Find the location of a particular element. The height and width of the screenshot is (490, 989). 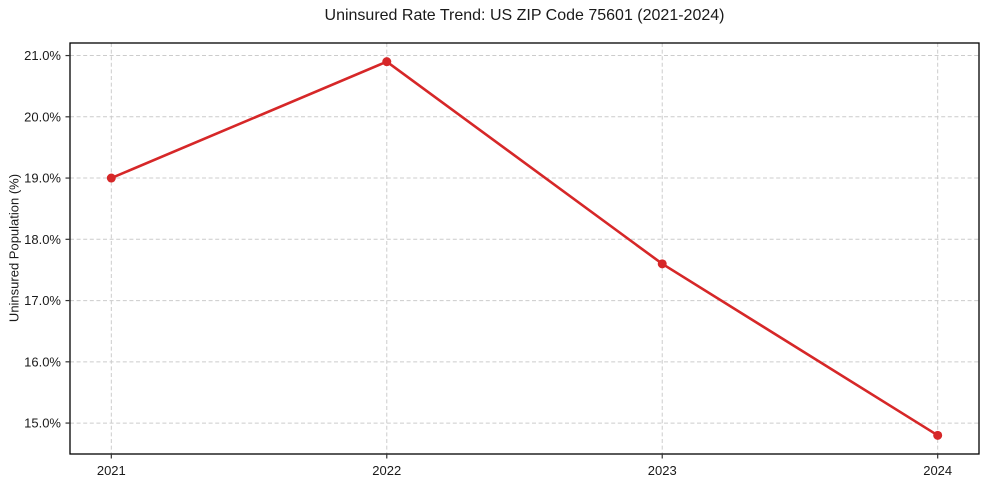

y-axis-label: Uninsured Population (%) is located at coordinates (14, 248).